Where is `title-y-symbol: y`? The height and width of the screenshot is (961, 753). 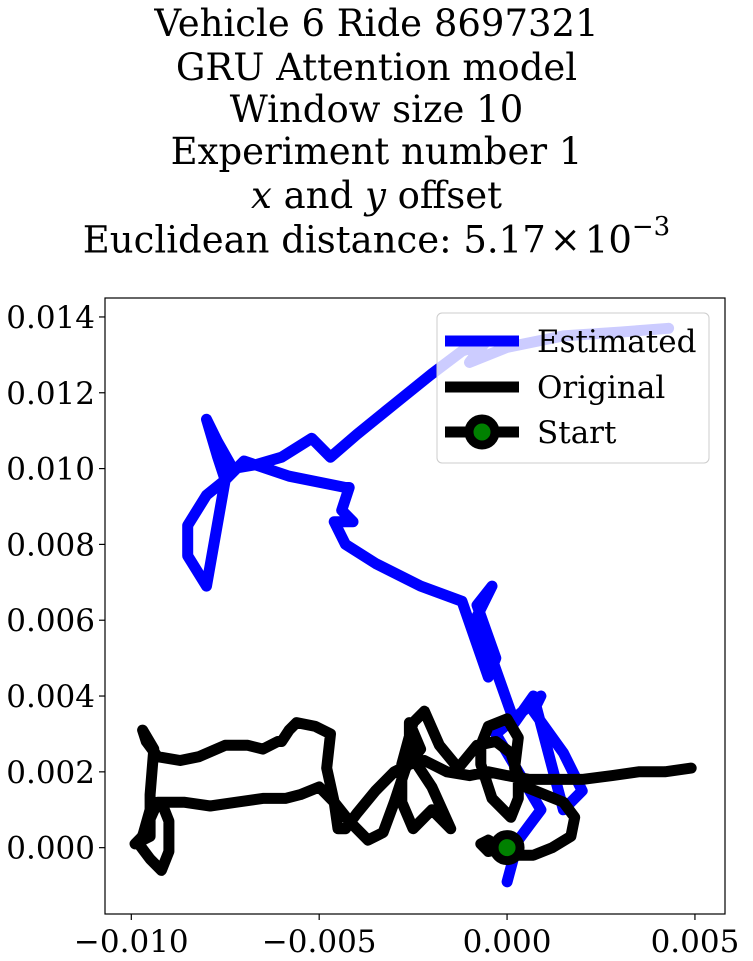 title-y-symbol: y is located at coordinates (375, 195).